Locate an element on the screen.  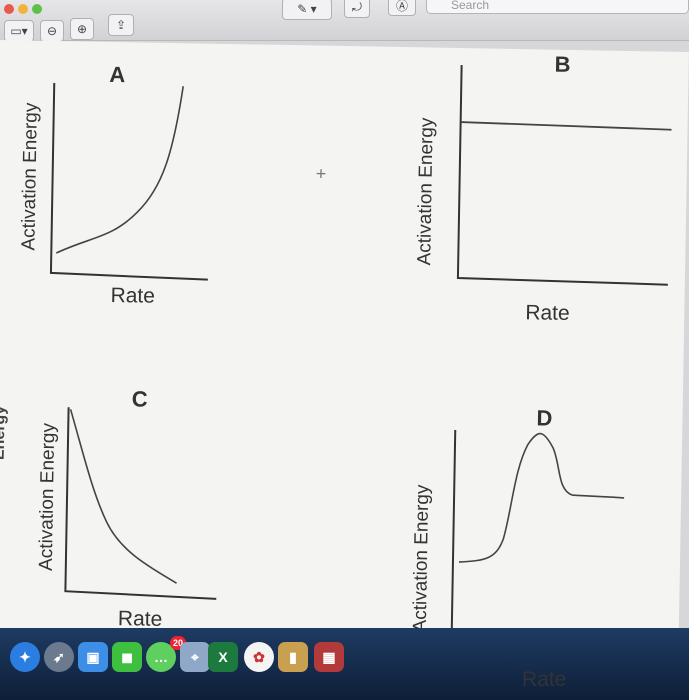
close-window-button is located at coordinates (9, 9).